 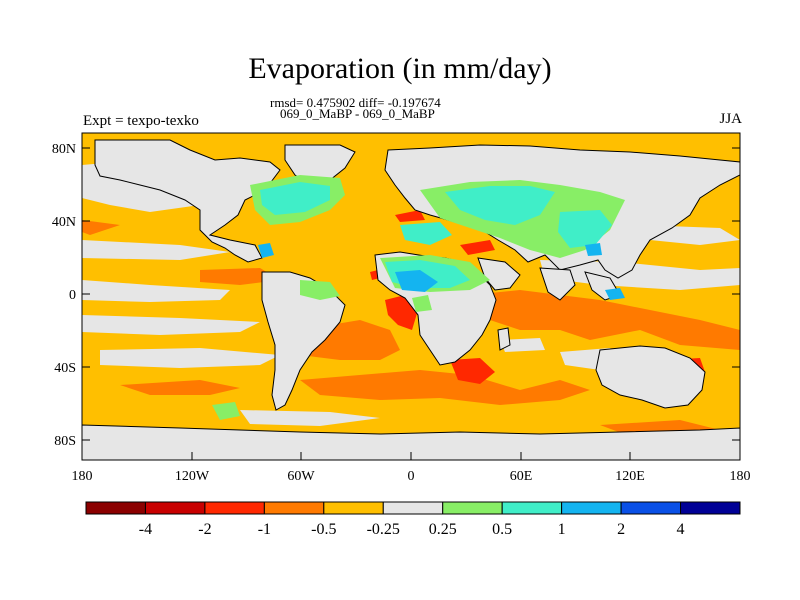 What do you see at coordinates (504, 339) in the screenshot?
I see `madagascar` at bounding box center [504, 339].